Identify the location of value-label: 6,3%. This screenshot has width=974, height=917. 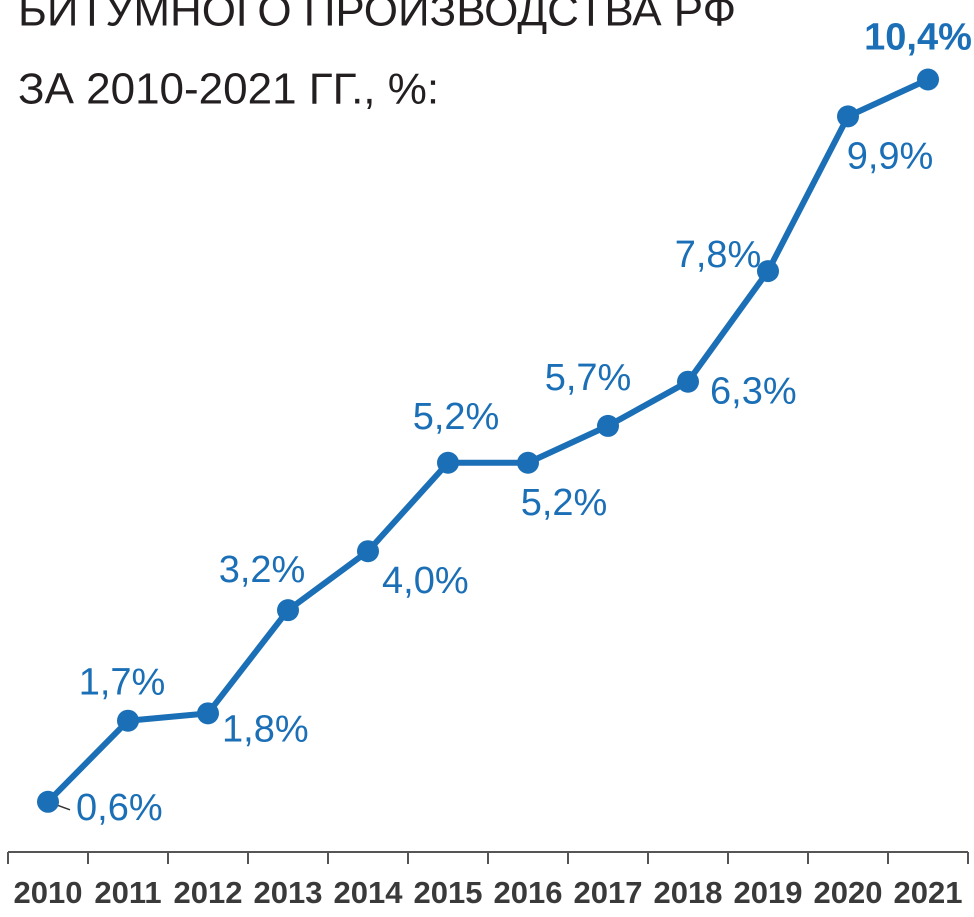
(753, 392).